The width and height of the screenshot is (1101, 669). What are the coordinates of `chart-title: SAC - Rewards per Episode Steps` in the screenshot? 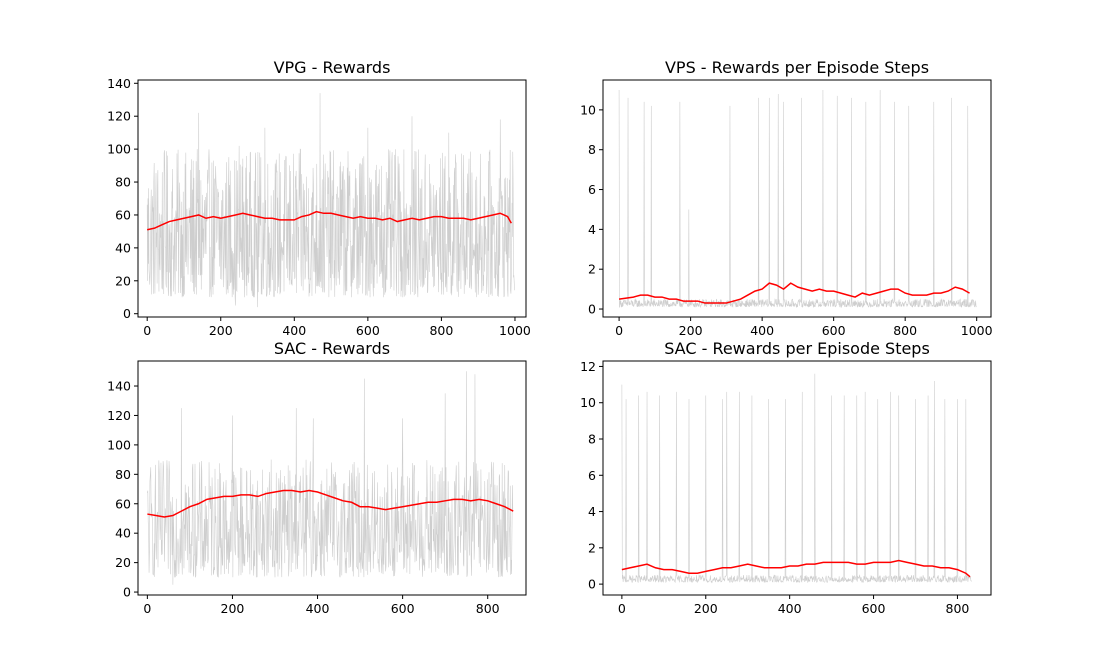 It's located at (797, 348).